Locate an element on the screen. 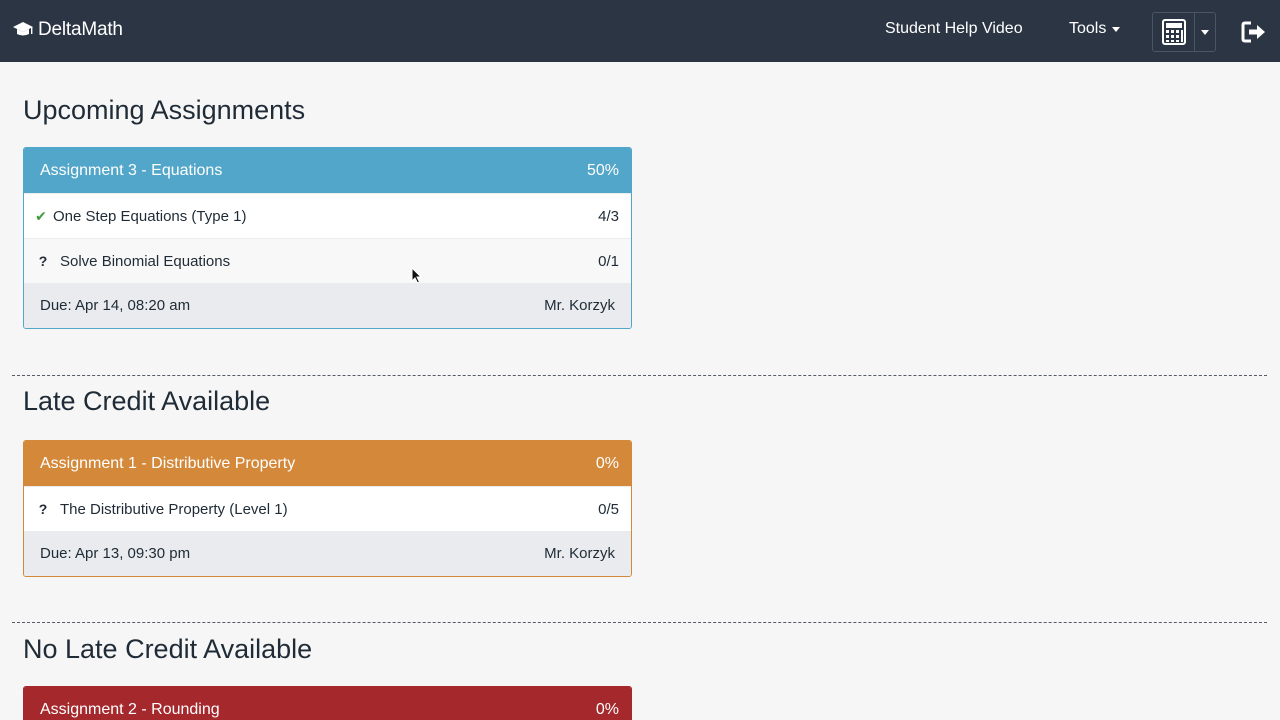  top-navbar: DeltaMath Student Help Video Tools is located at coordinates (640, 31).